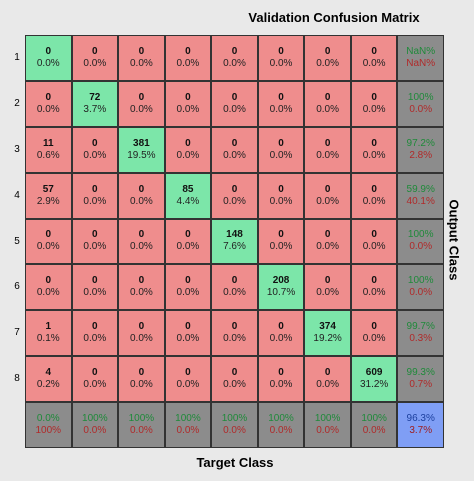  I want to click on matrix-cell-r6-c5: 0 0.0%, so click(234, 287).